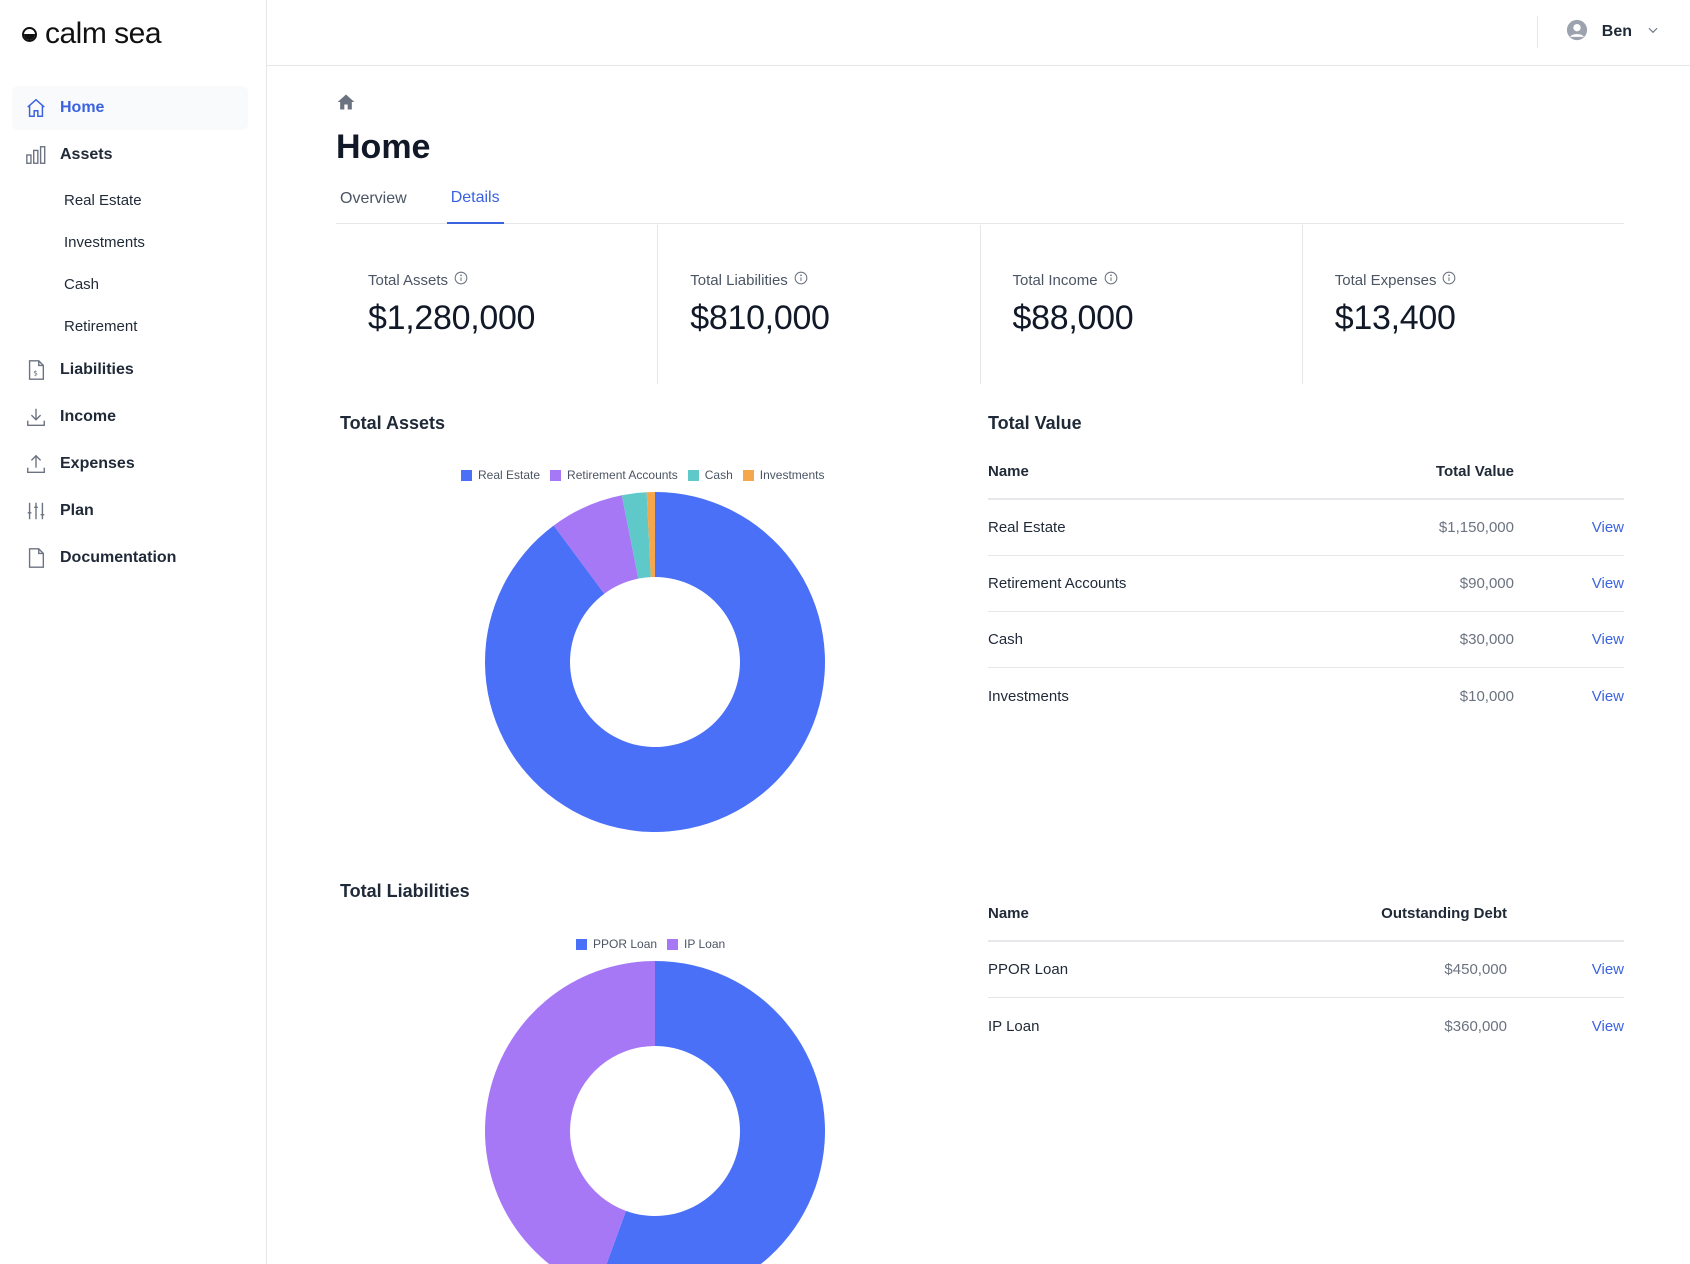 The image size is (1690, 1264). Describe the element at coordinates (978, 33) in the screenshot. I see `top-bar: Ben` at that location.